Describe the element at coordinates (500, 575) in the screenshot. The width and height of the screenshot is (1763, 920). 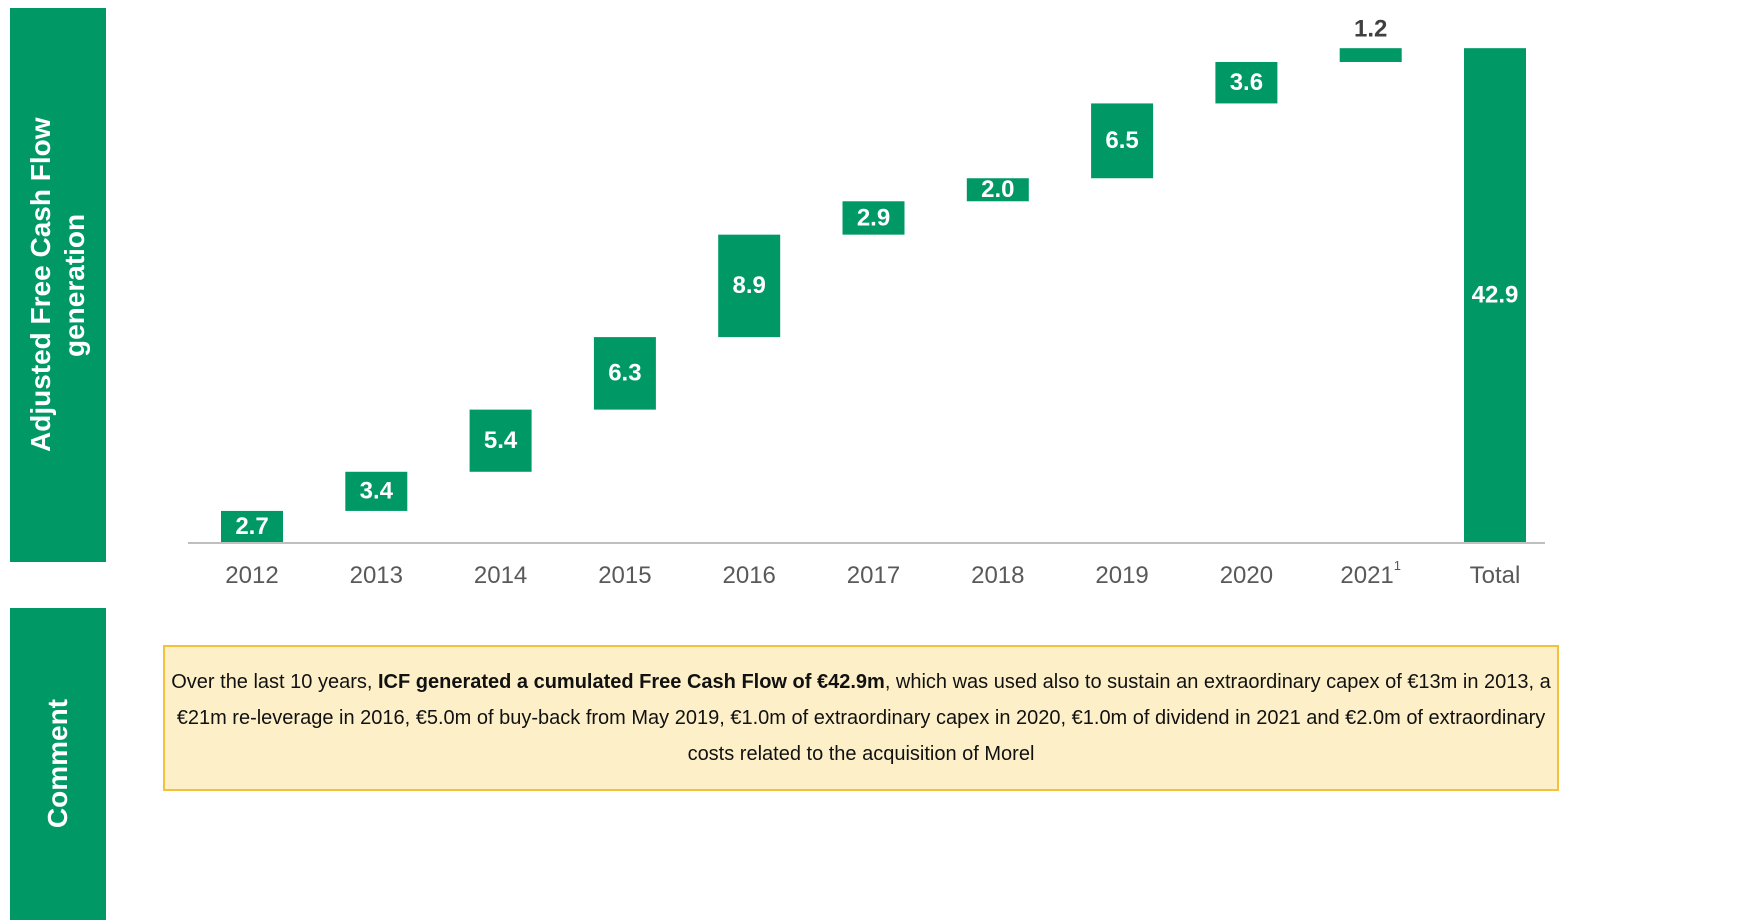
I see `x-tick-label: 2014` at that location.